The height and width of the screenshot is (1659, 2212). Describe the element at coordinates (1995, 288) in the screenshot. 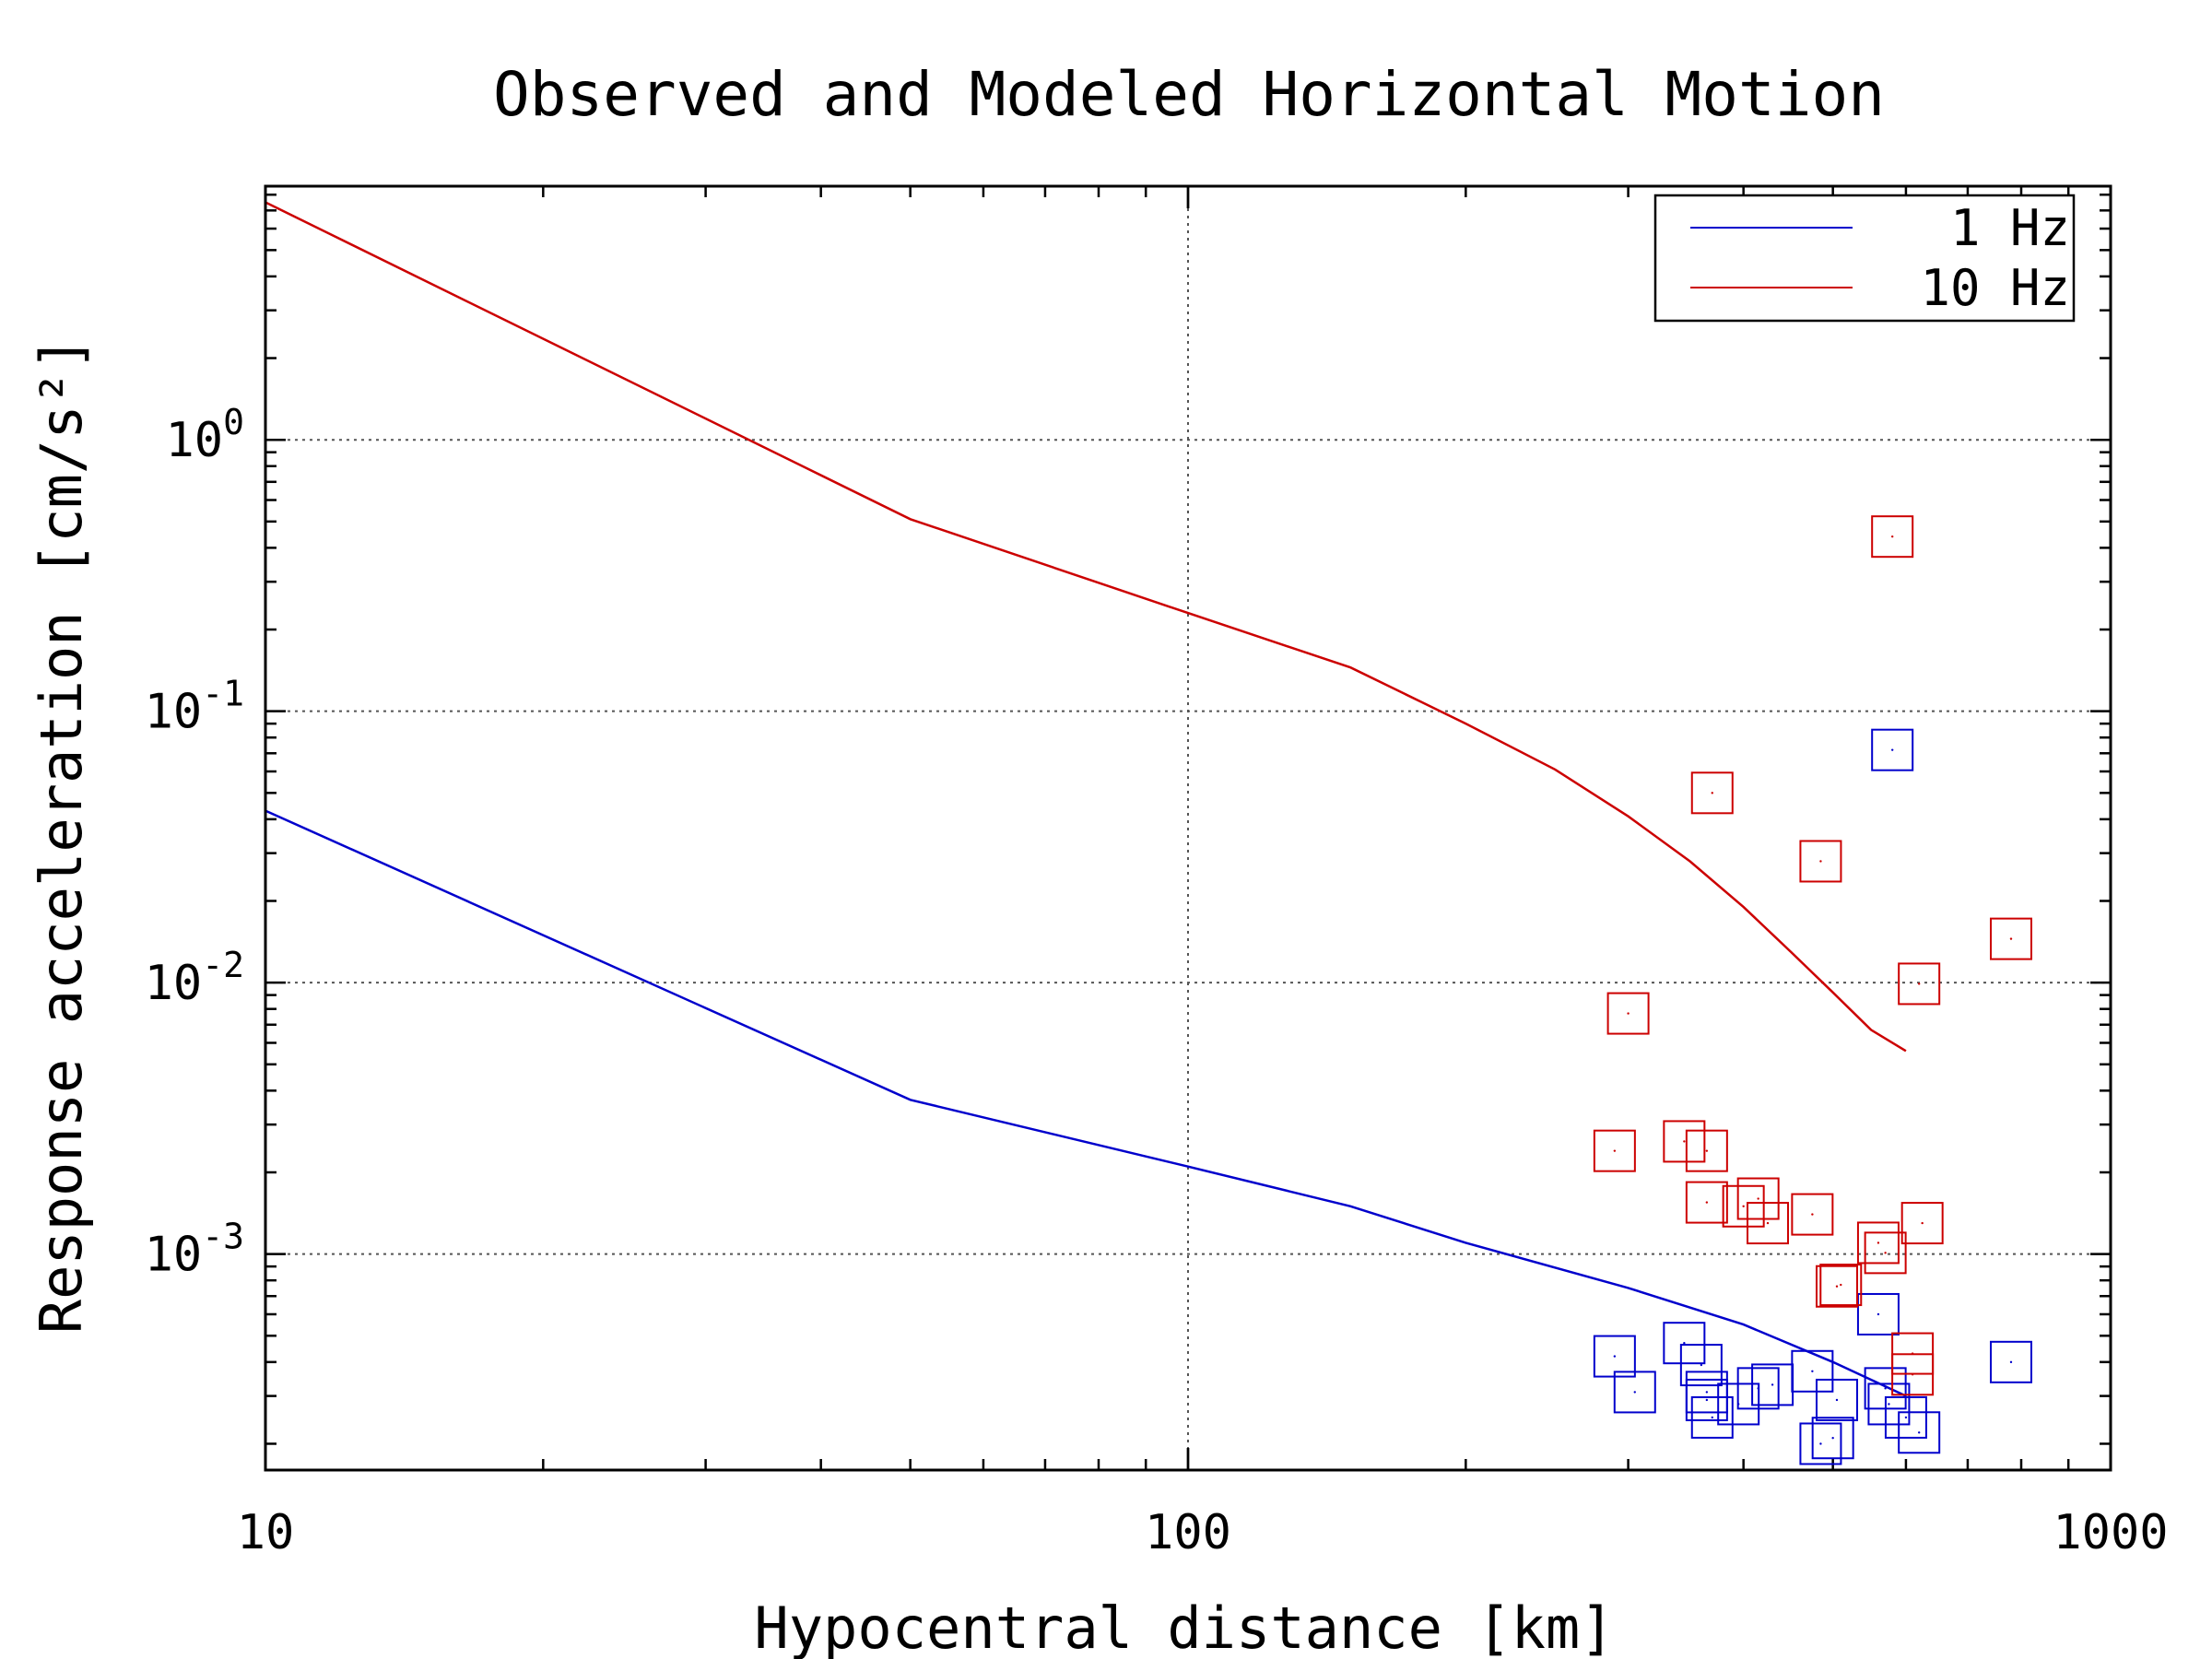

I see `legend-label-10hz: 10 Hz` at that location.